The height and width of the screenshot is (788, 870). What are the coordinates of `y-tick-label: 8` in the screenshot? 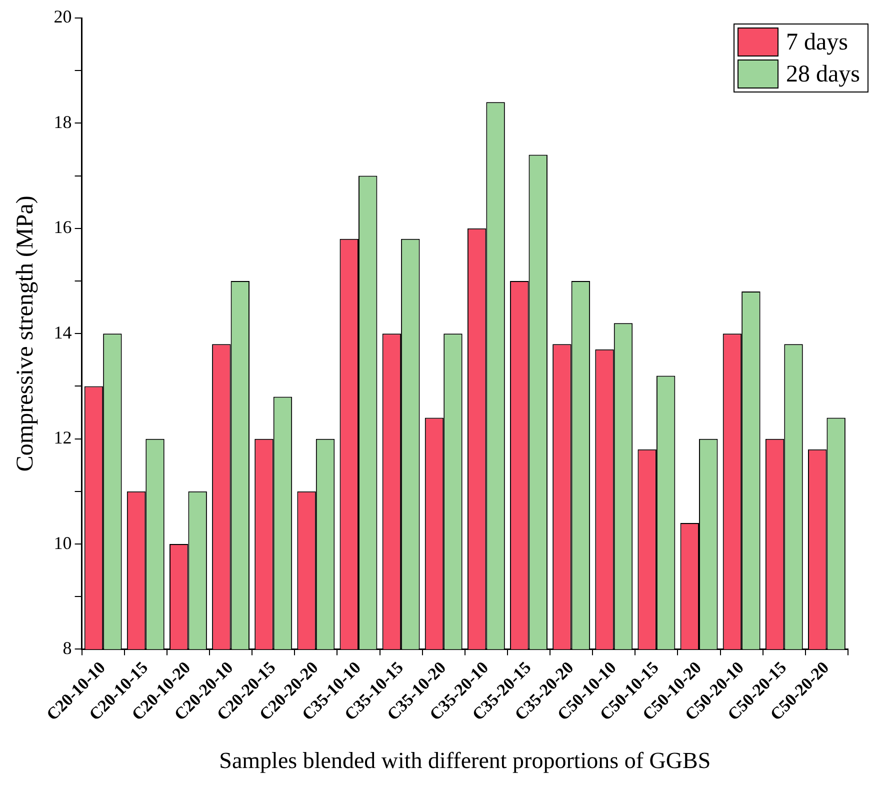 It's located at (67, 648).